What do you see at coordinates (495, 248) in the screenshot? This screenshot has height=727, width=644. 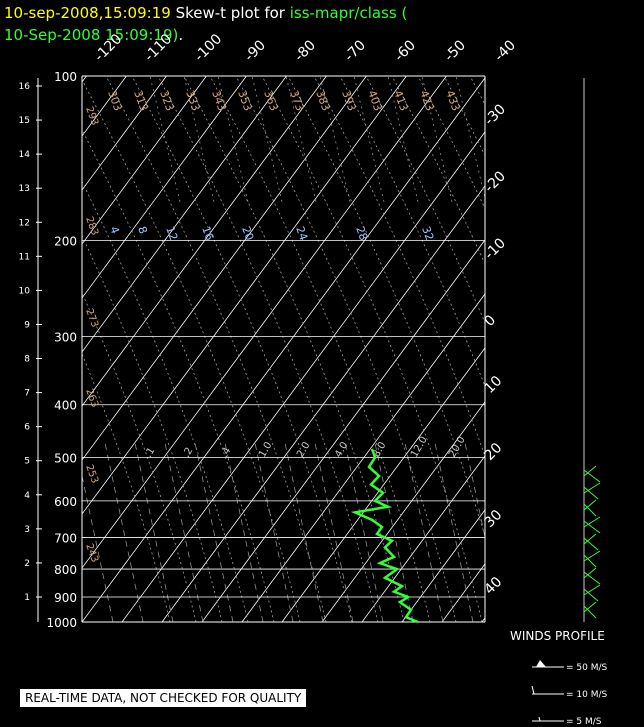 I see `temp-label-right: -10` at bounding box center [495, 248].